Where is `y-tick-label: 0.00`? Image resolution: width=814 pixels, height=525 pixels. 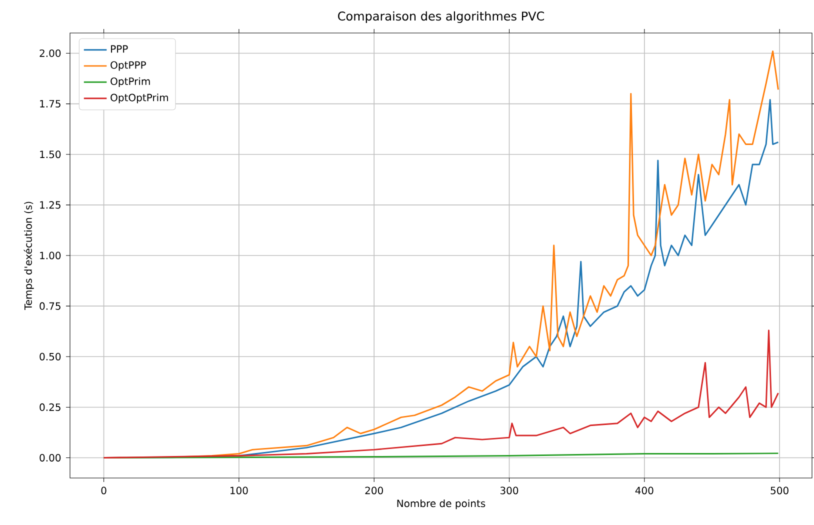
y-tick-label: 0.00 is located at coordinates (50, 458).